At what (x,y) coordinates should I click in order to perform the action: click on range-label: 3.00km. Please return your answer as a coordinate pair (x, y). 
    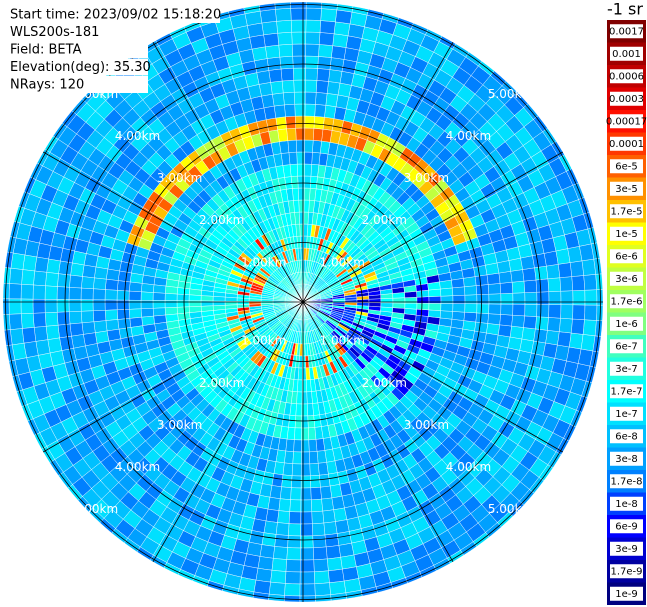
    Looking at the image, I should click on (426, 178).